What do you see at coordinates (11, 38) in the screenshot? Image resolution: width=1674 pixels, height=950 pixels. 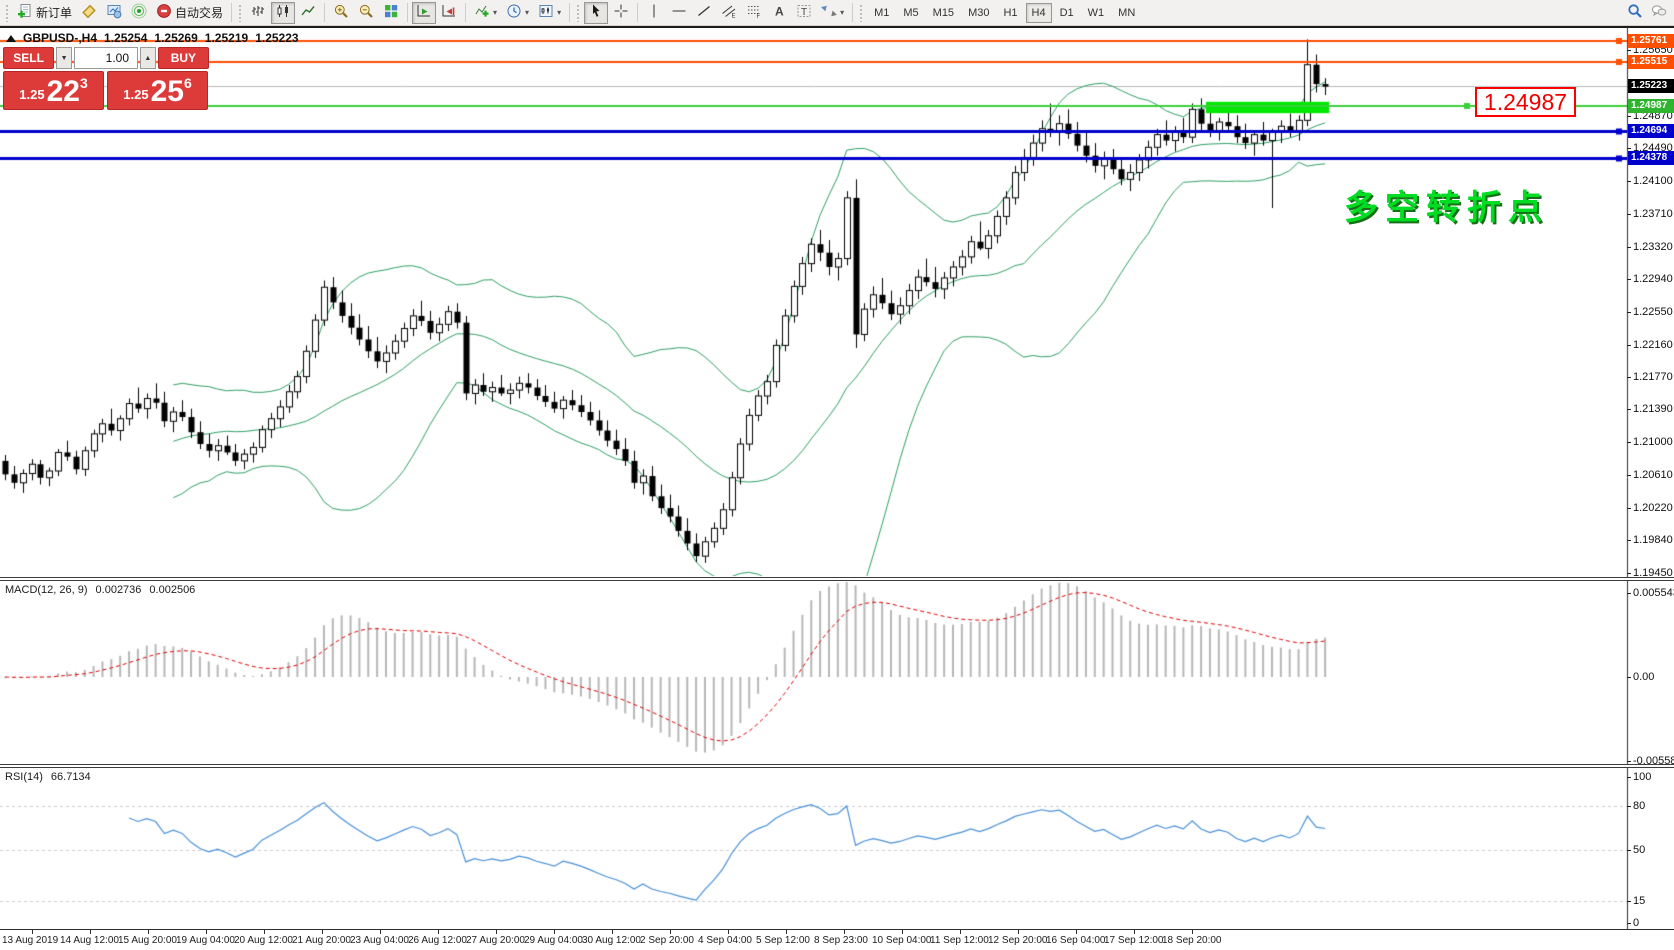 I see `window-collapse-icon` at bounding box center [11, 38].